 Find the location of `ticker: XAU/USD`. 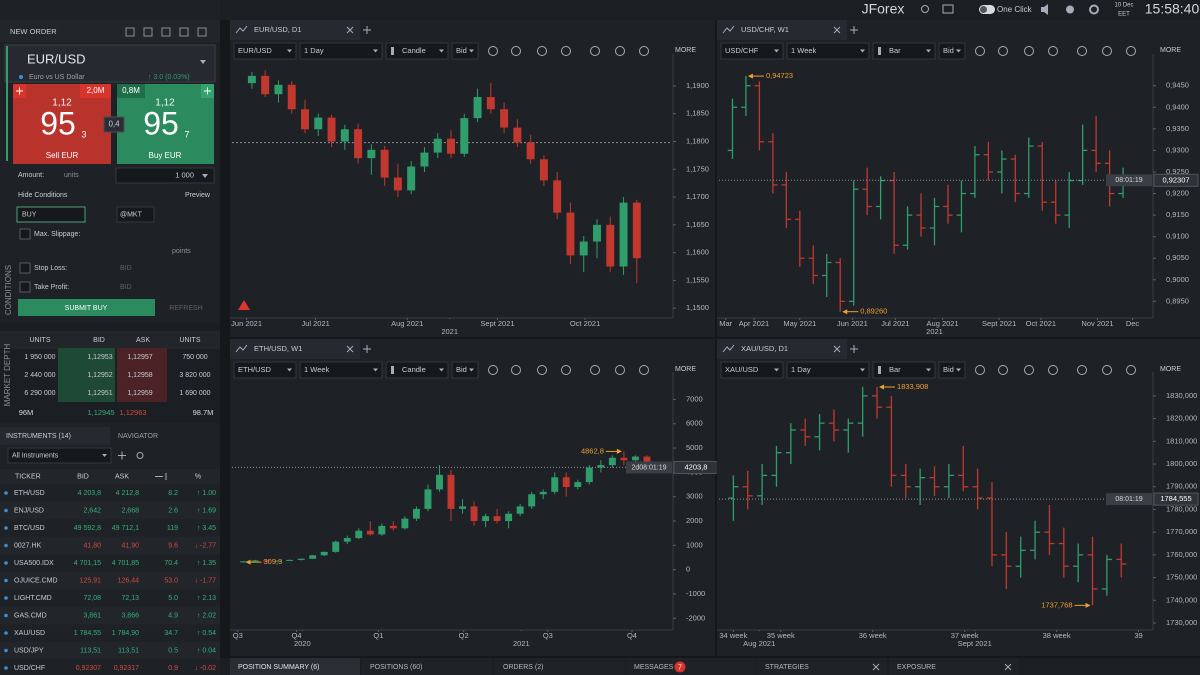

ticker: XAU/USD is located at coordinates (29, 633).